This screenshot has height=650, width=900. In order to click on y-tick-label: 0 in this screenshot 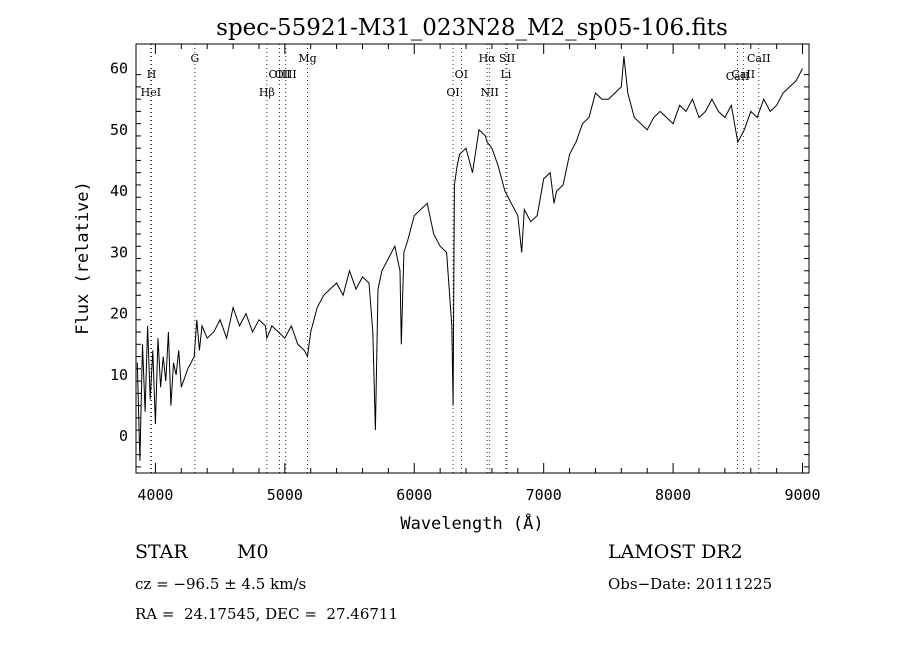, I will do `click(123, 436)`.